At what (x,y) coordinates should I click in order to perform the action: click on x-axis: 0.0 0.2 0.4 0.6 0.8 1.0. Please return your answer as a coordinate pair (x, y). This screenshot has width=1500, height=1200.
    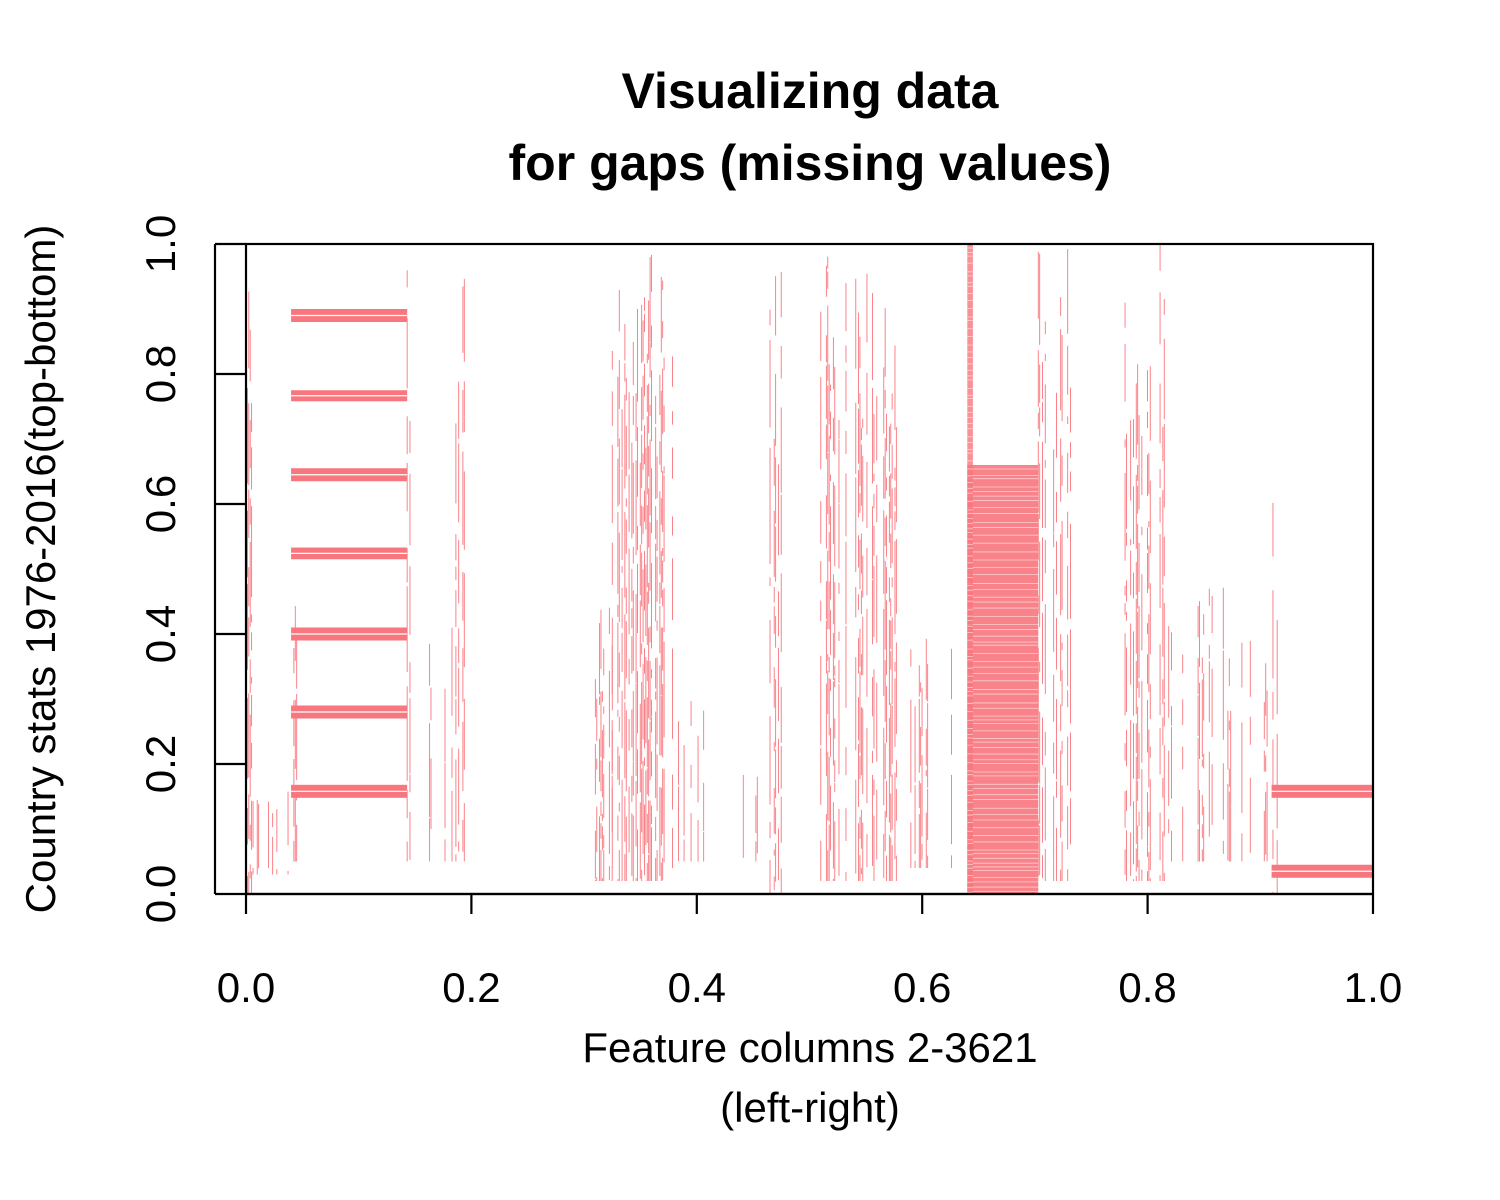
    Looking at the image, I should click on (809, 951).